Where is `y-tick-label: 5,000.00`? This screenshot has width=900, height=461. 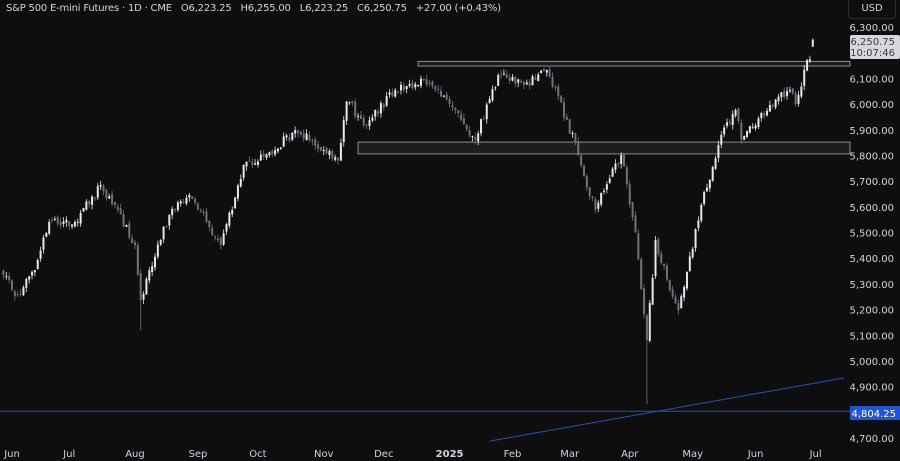 y-tick-label: 5,000.00 is located at coordinates (871, 362).